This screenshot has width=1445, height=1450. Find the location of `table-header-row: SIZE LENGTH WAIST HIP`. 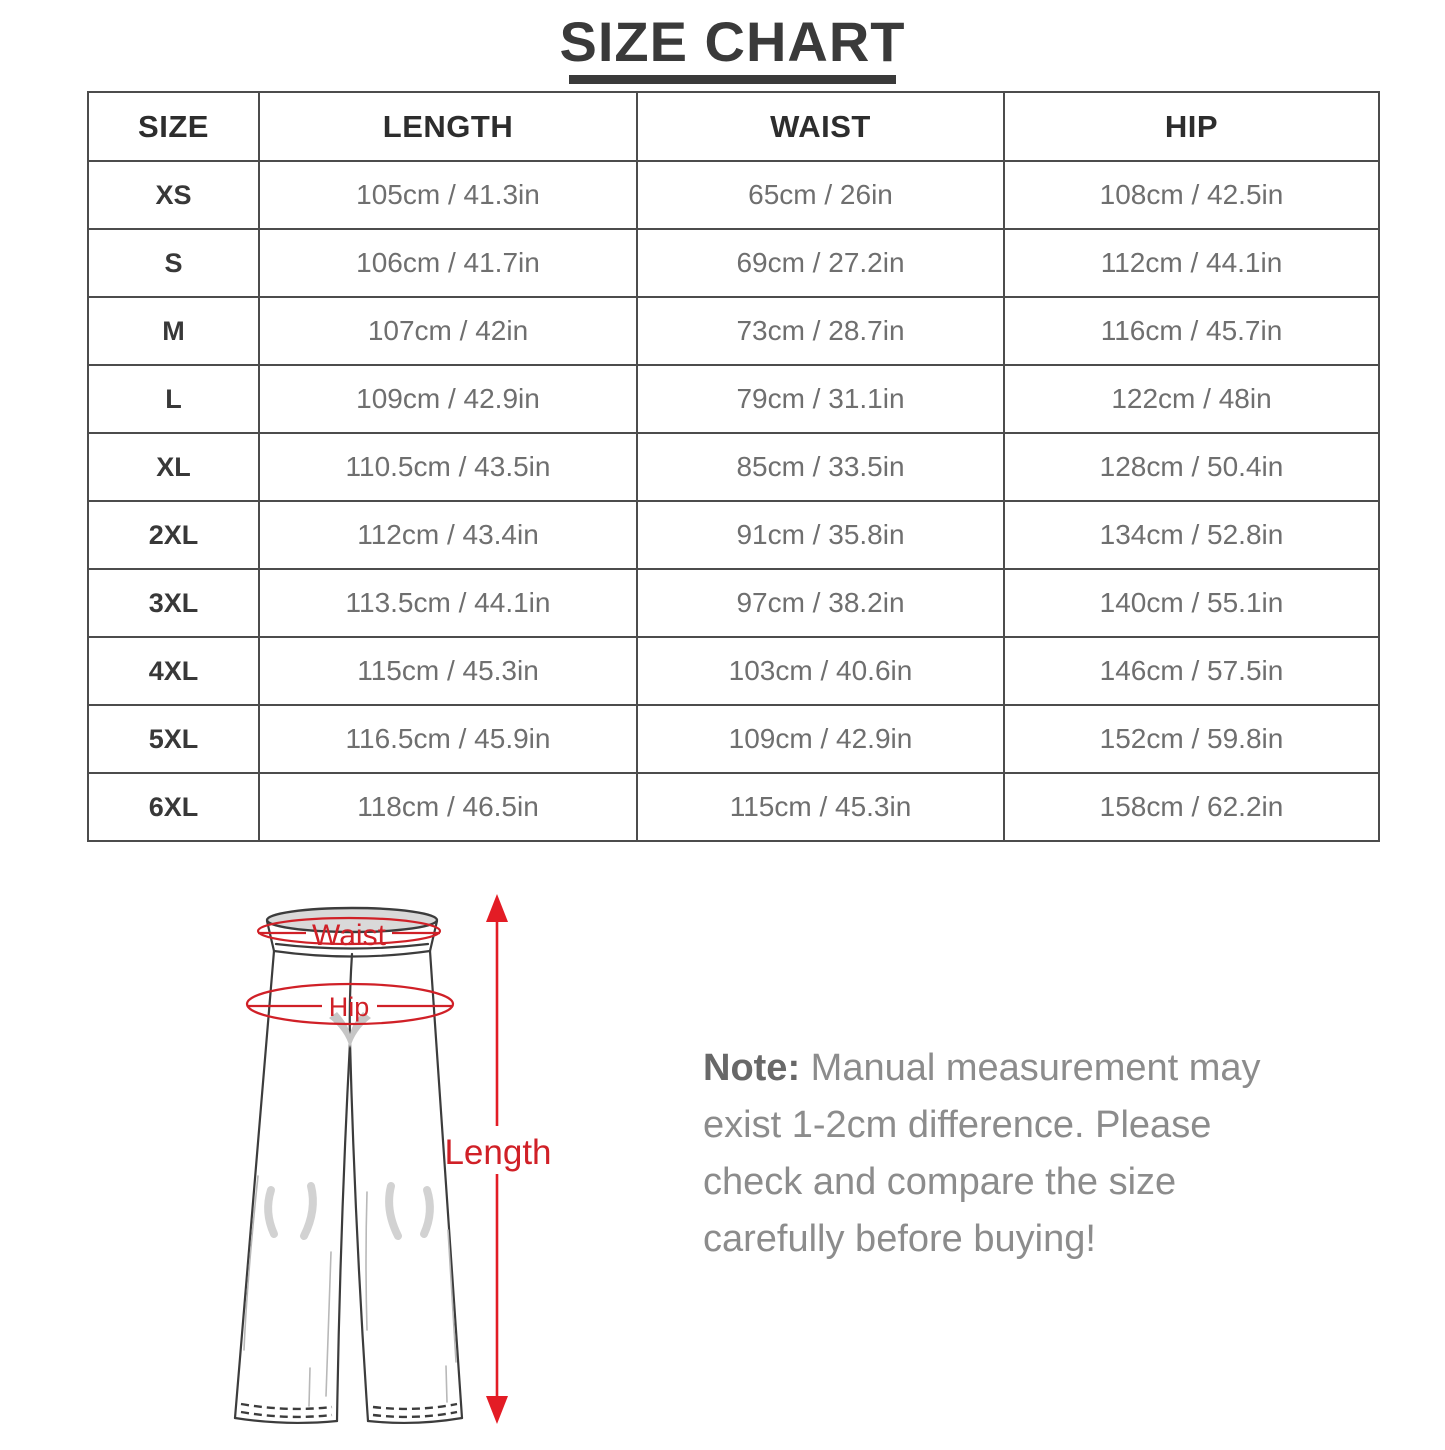

table-header-row: SIZE LENGTH WAIST HIP is located at coordinates (733, 126).